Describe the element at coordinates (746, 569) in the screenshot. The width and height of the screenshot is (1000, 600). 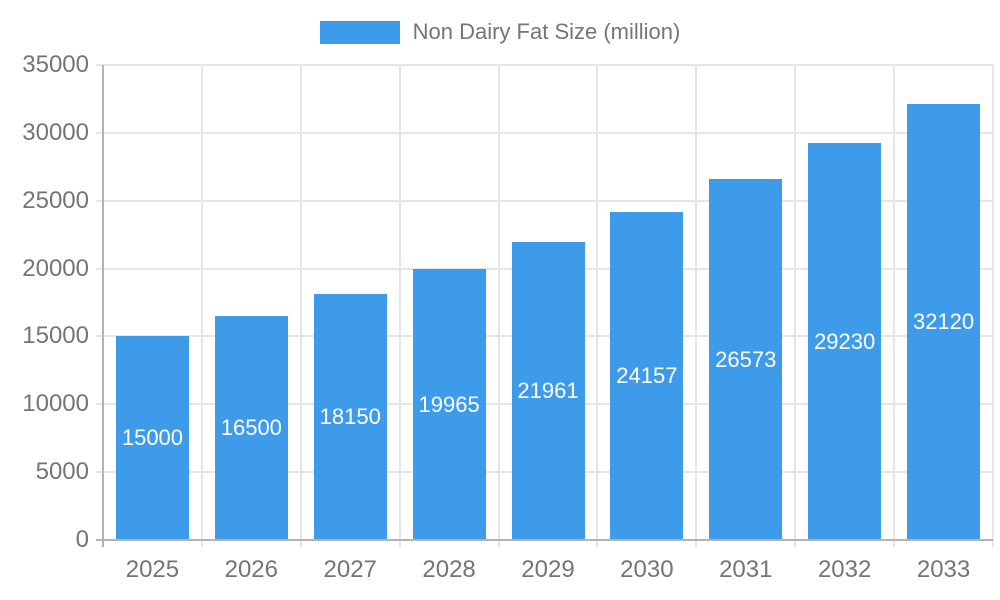
I see `x-axis-label: 2031` at that location.